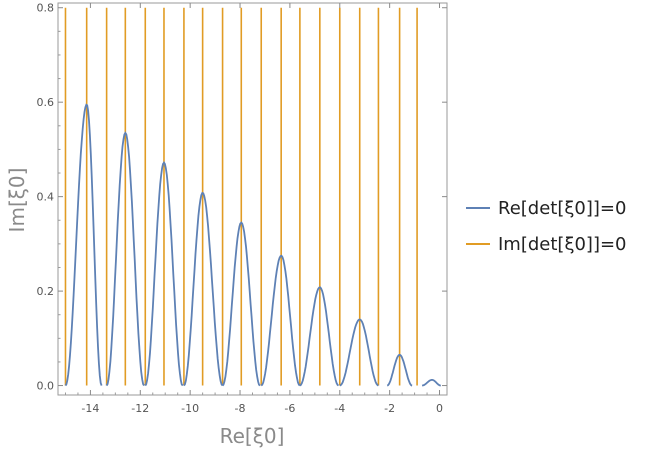 This screenshot has height=451, width=653. I want to click on x-tick-label: -8, so click(240, 408).